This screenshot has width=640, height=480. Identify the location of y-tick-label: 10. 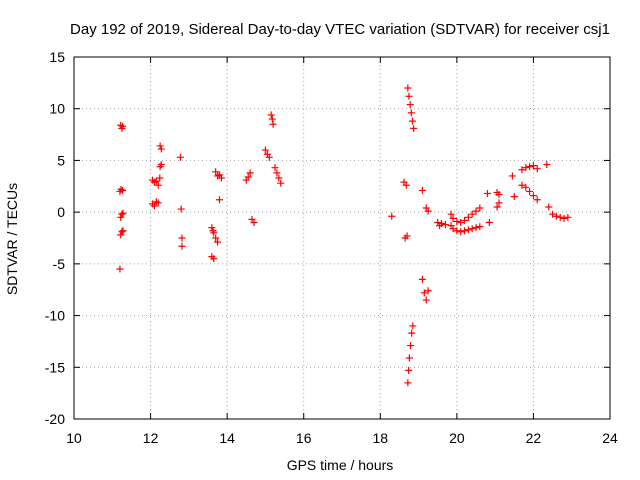
(57, 109).